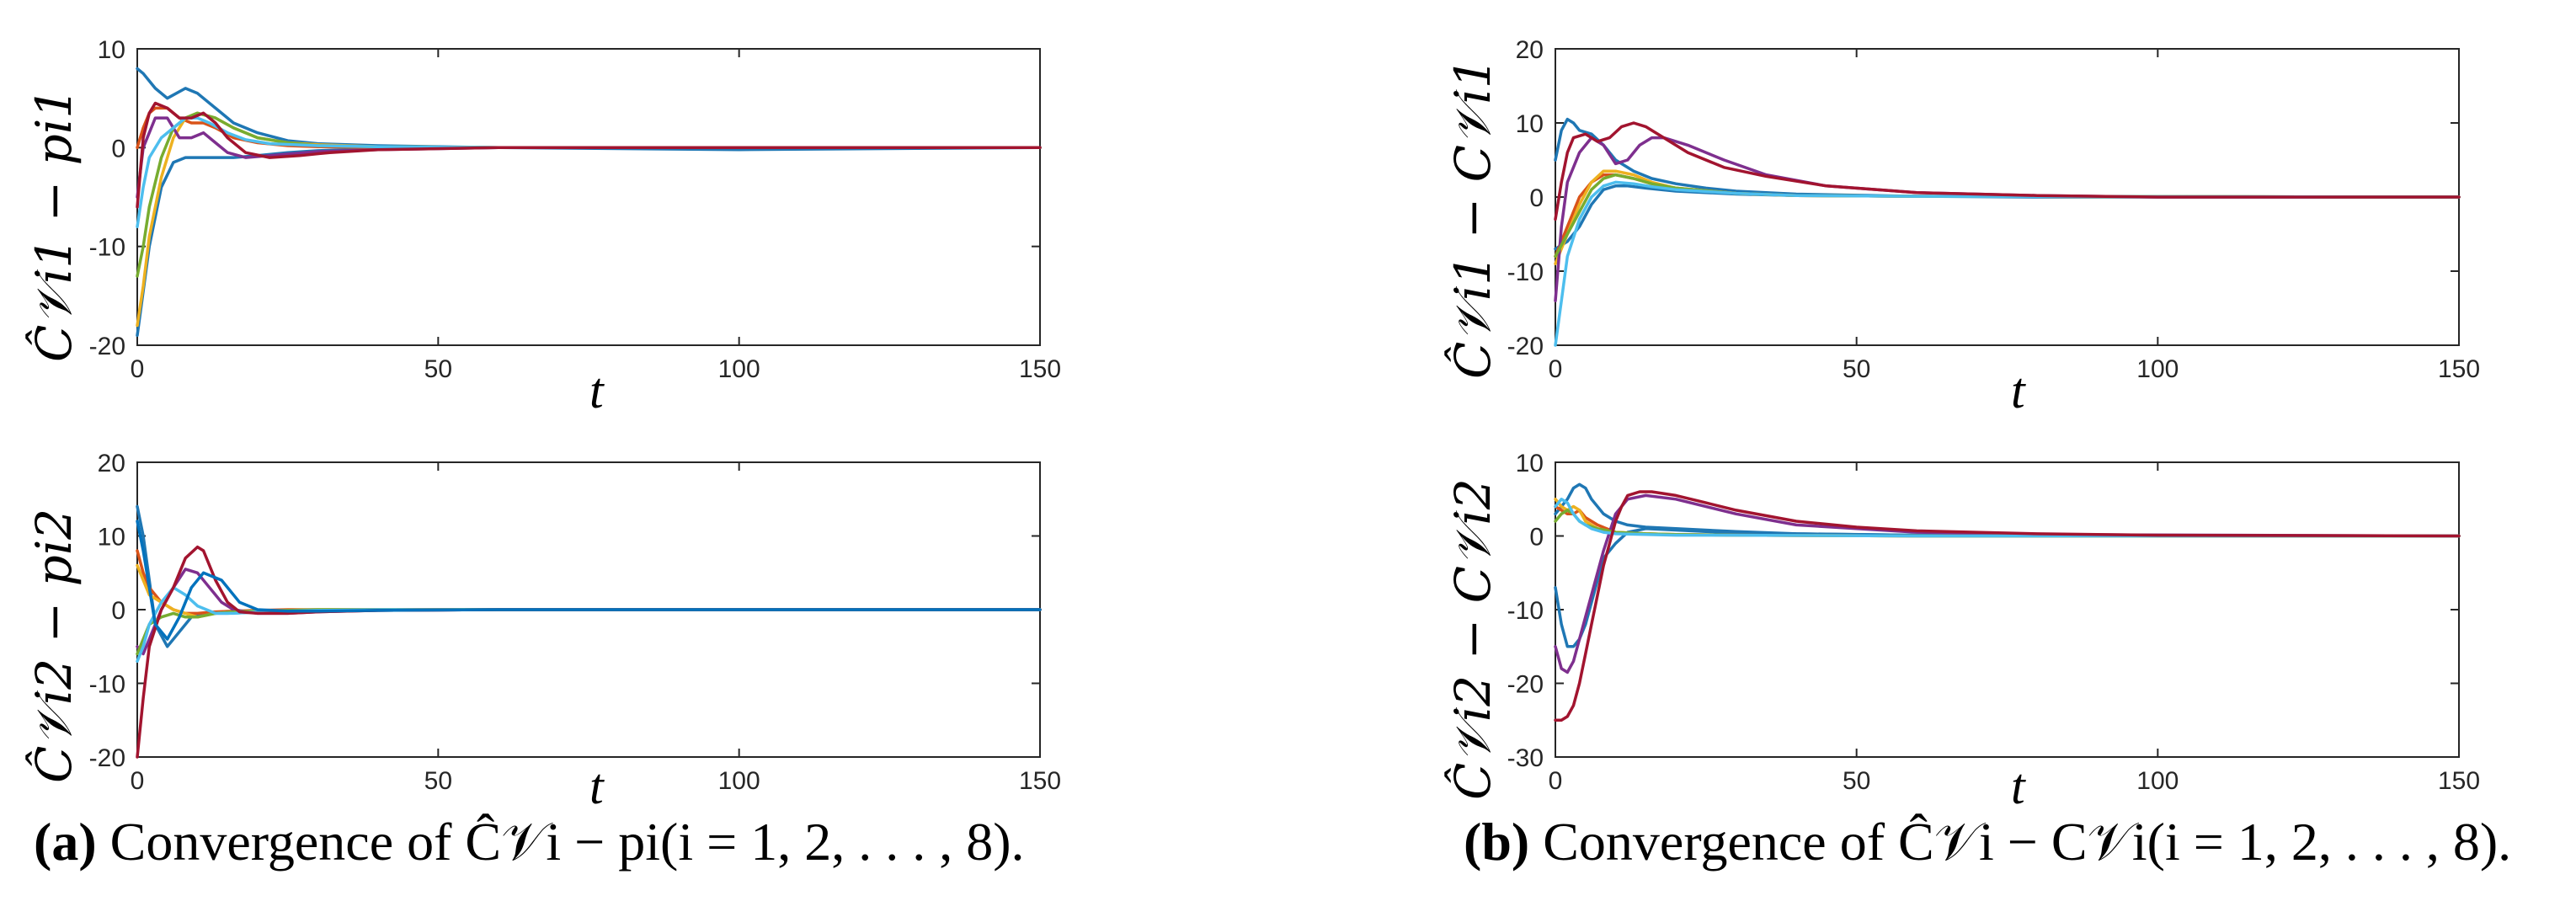 This screenshot has height=901, width=2576. I want to click on panel-b-bottom-ylabel: Ĉ𝒱i2 − C𝒱i2, so click(1472, 639).